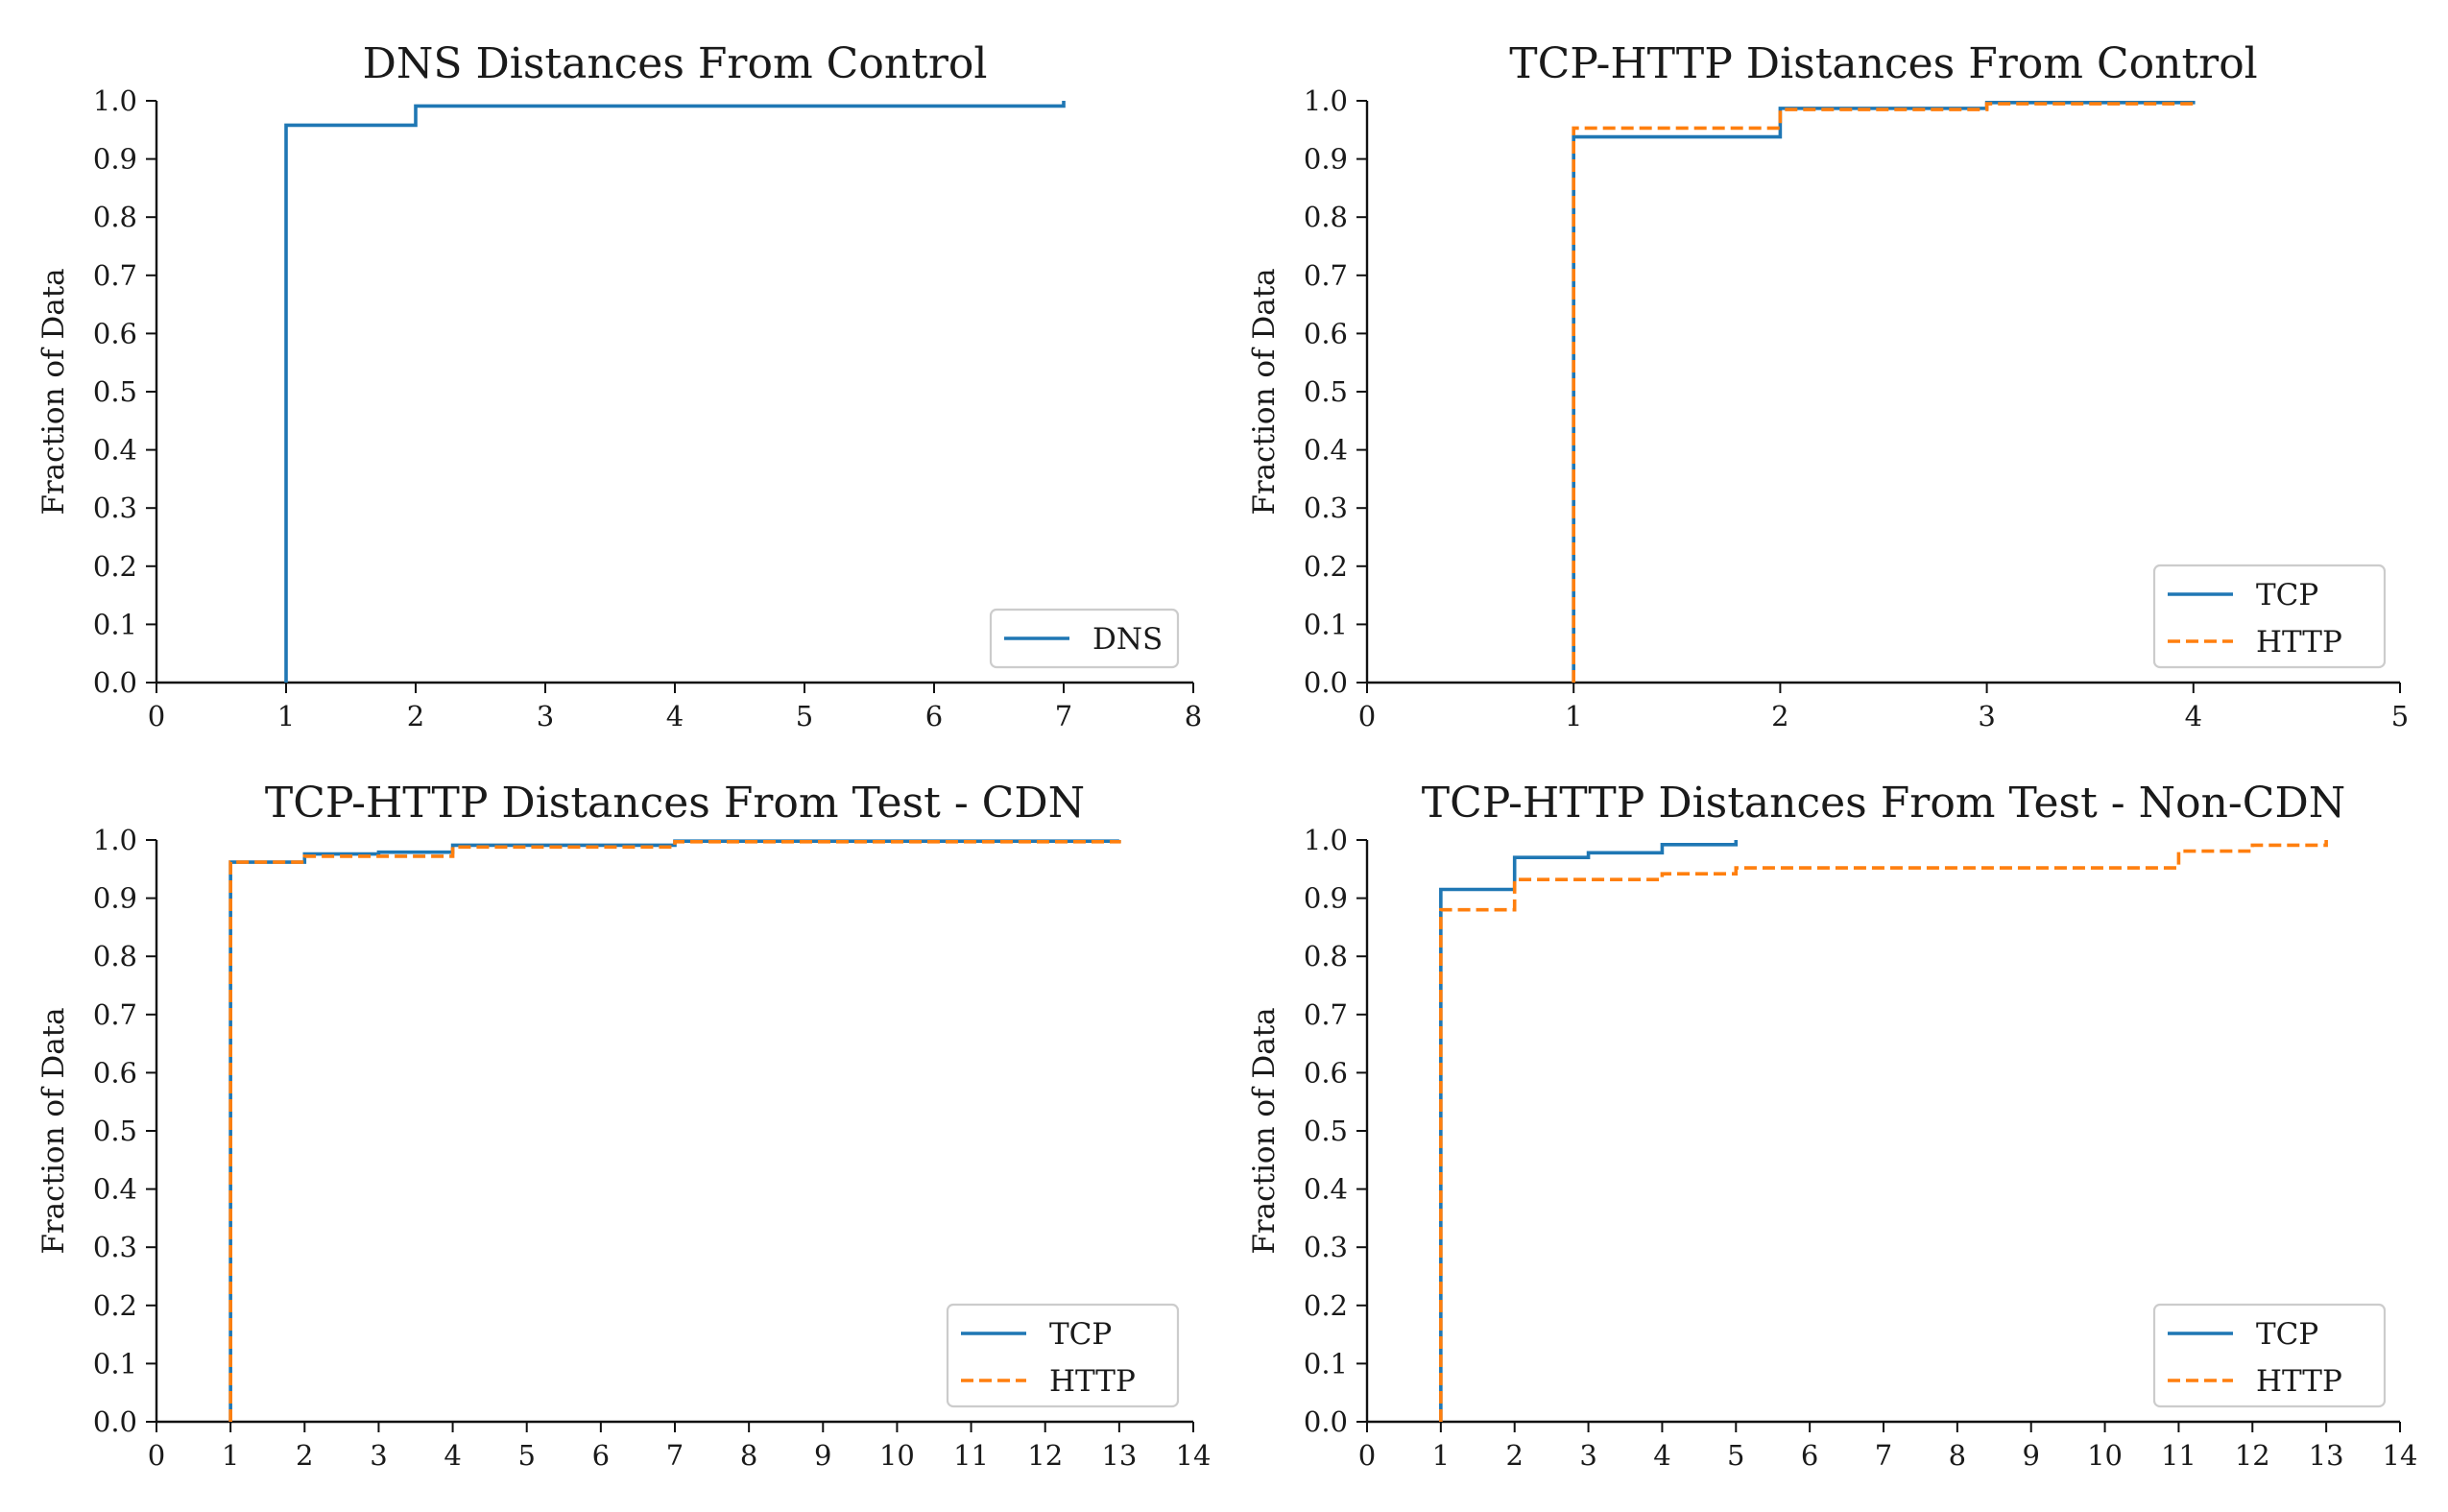 The height and width of the screenshot is (1512, 2448). I want to click on chart-title: DNS Distances From Control, so click(675, 64).